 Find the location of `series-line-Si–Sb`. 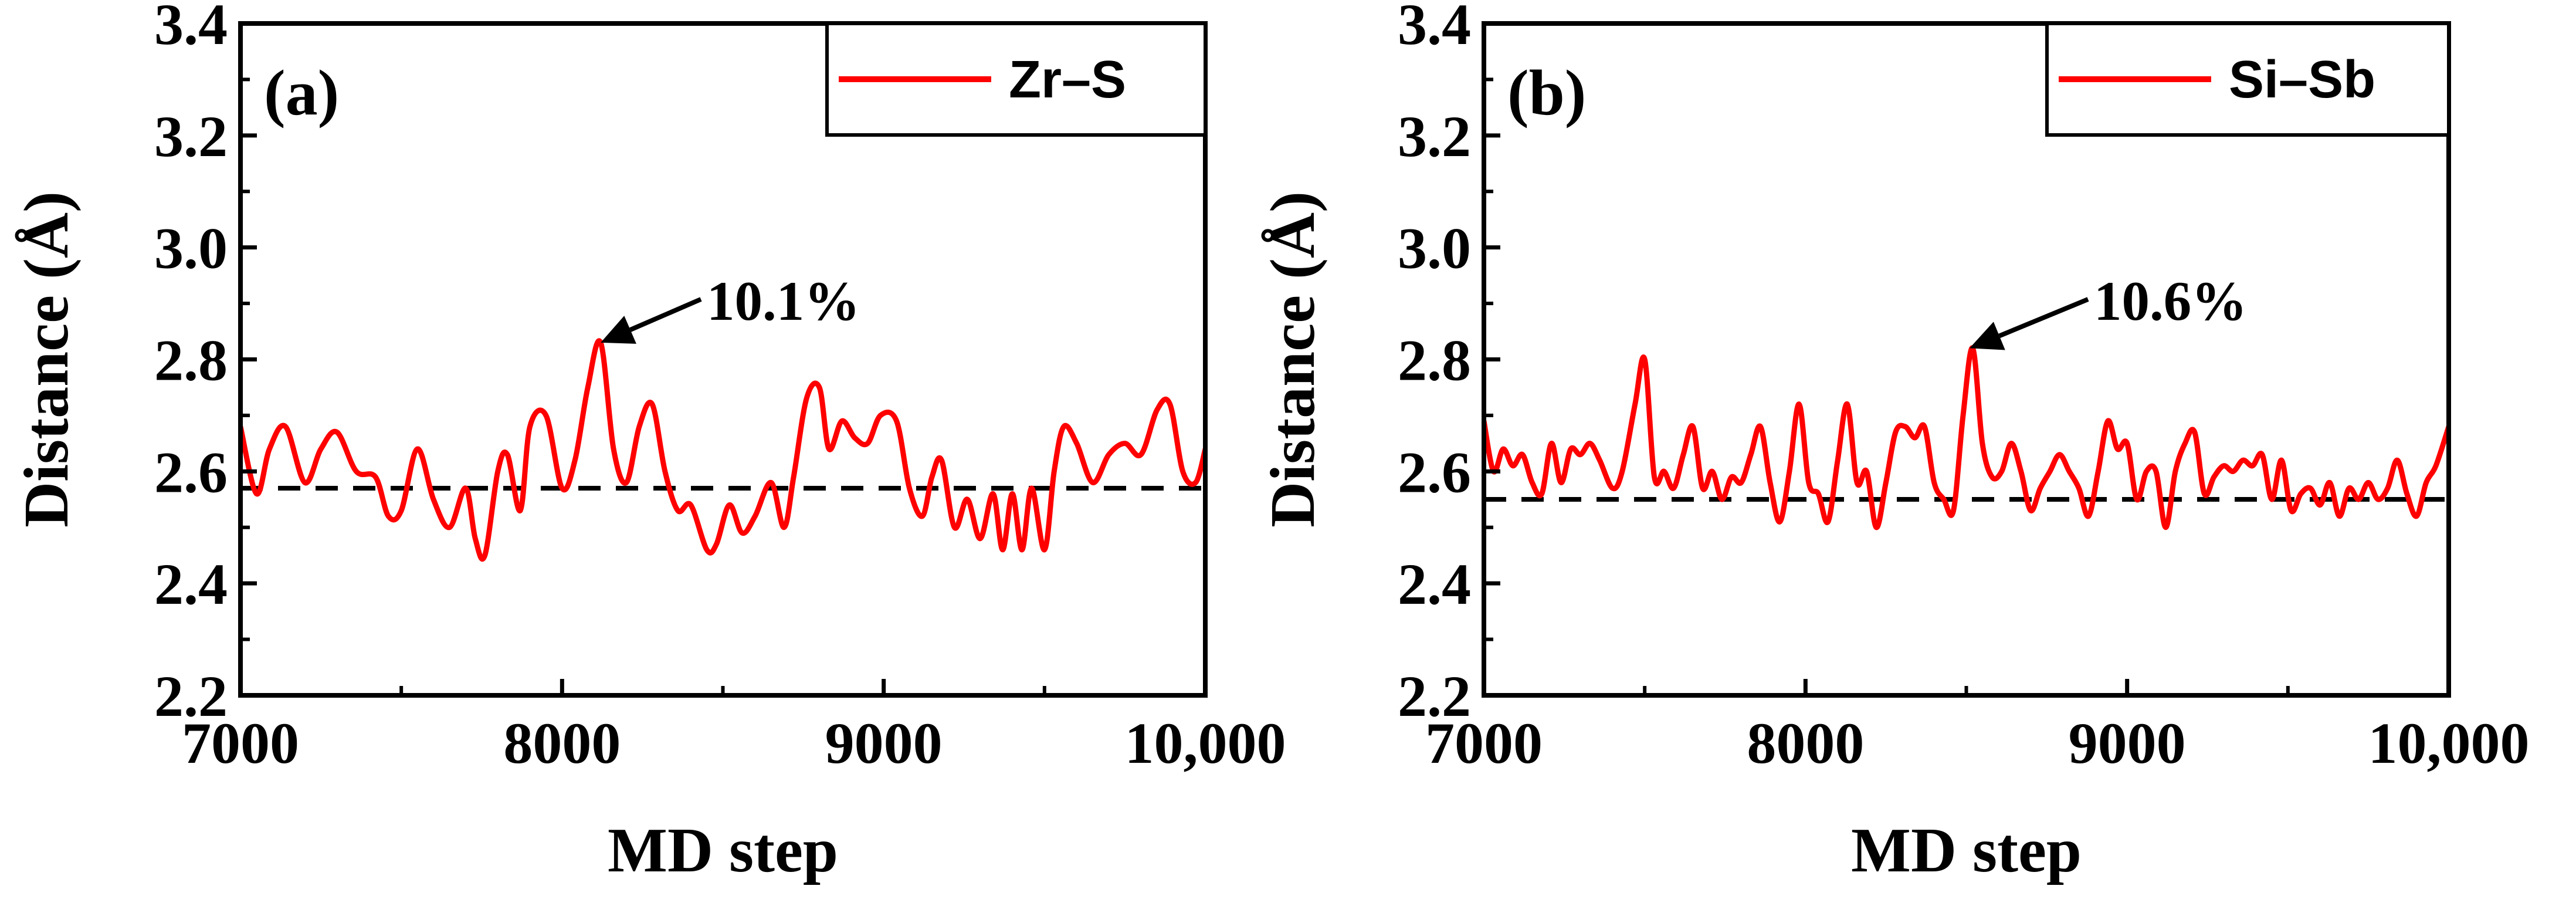

series-line-Si–Sb is located at coordinates (1967, 437).